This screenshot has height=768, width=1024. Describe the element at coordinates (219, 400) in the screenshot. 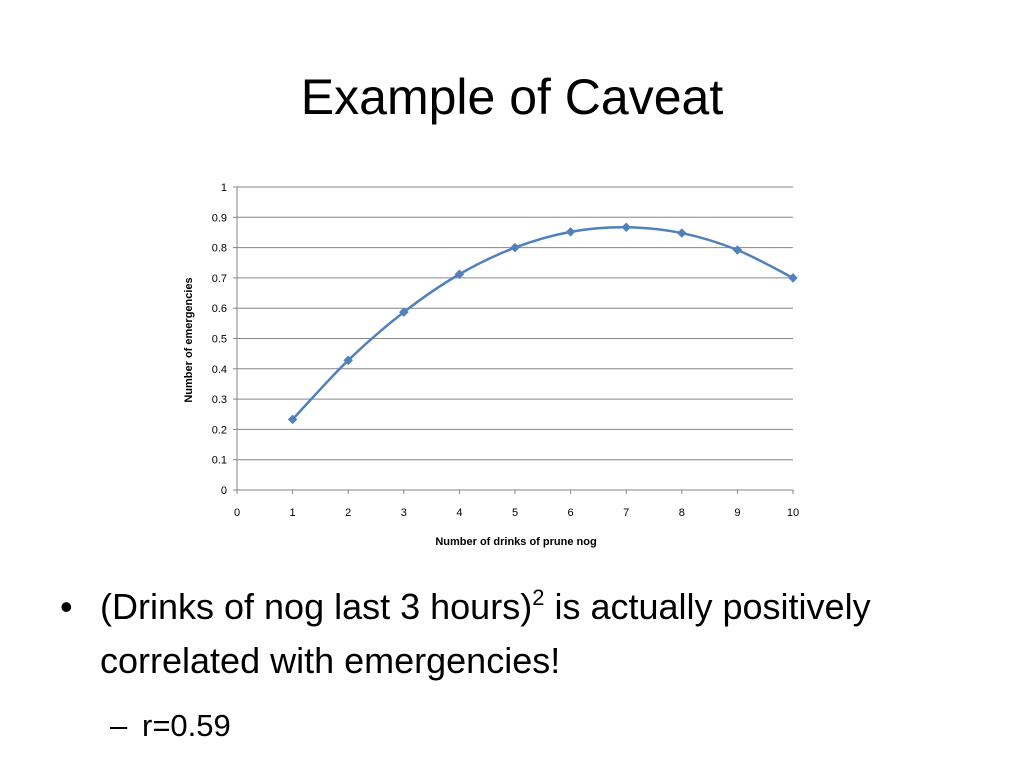

I see `y-tick-label: 0.3` at that location.